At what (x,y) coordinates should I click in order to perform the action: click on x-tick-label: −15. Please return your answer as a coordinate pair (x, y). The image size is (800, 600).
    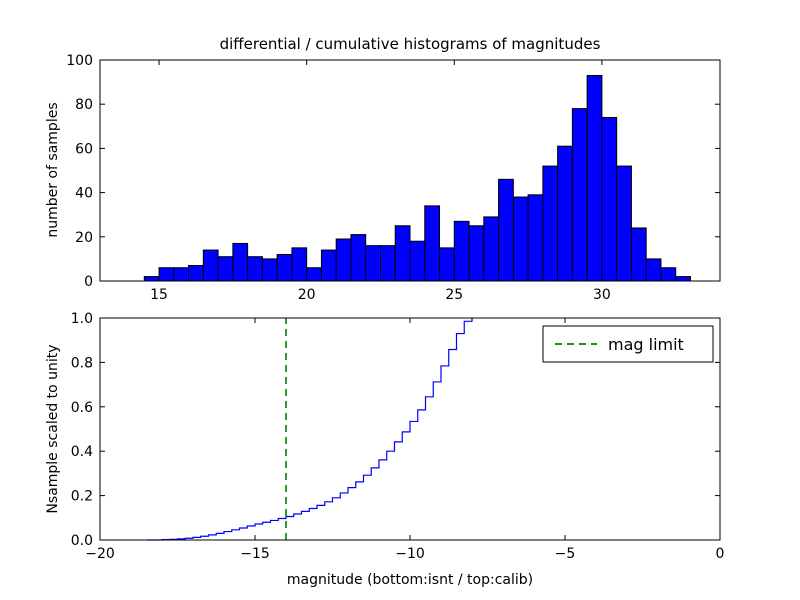
    Looking at the image, I should click on (255, 554).